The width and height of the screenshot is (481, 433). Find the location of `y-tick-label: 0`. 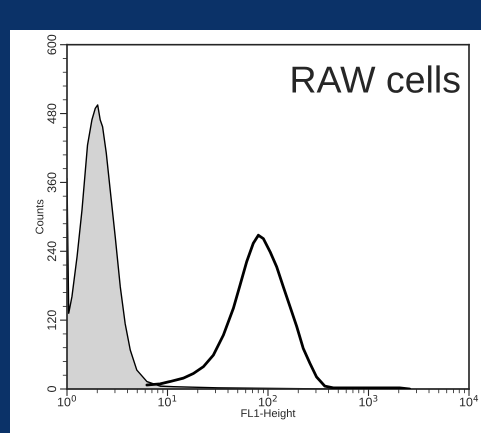

y-tick-label: 0 is located at coordinates (51, 389).